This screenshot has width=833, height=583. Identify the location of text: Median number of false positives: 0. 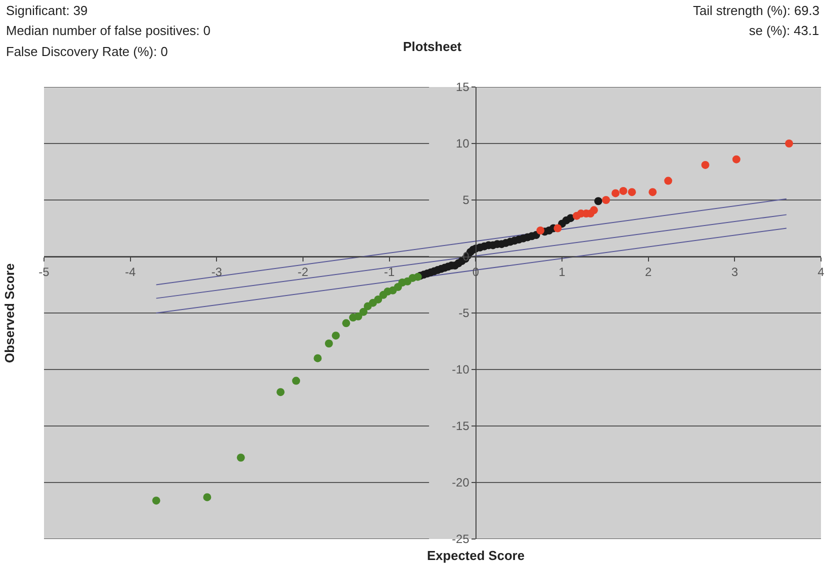
(108, 30).